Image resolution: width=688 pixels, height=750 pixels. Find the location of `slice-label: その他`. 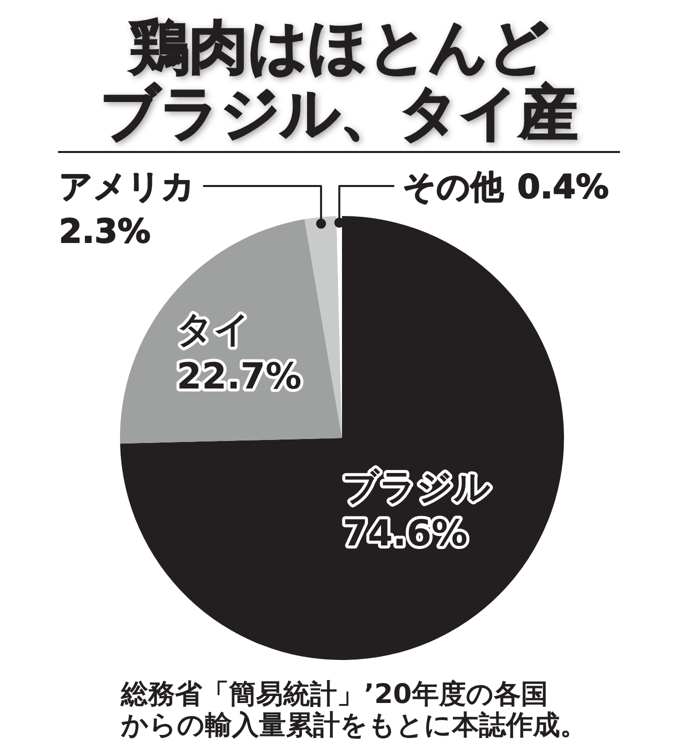

slice-label: その他 is located at coordinates (453, 186).